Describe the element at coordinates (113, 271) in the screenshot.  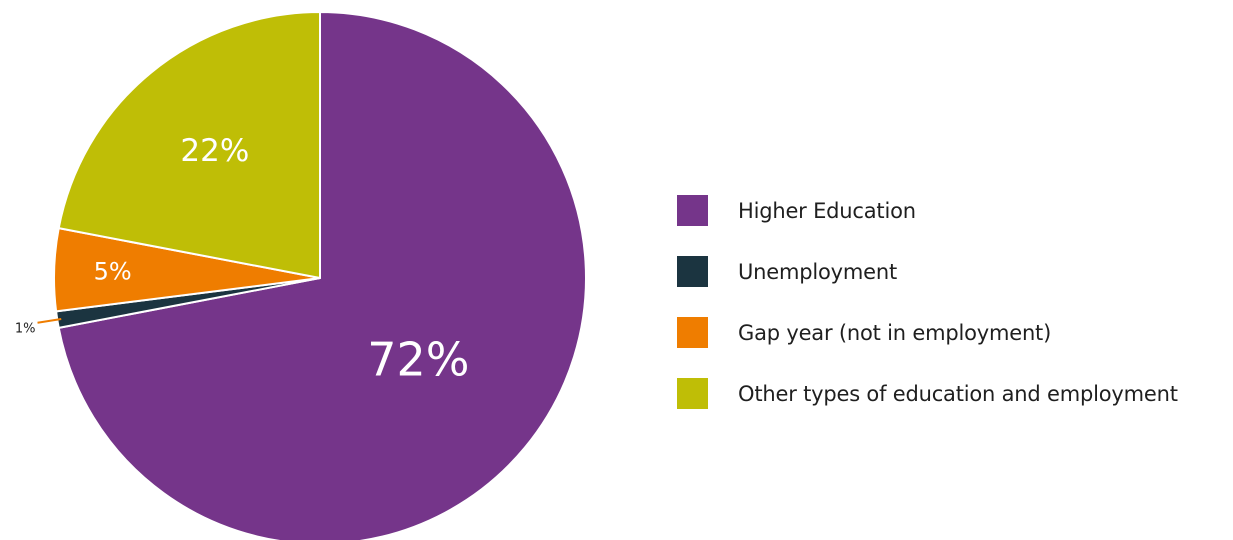
I see `data-label: 5%` at that location.